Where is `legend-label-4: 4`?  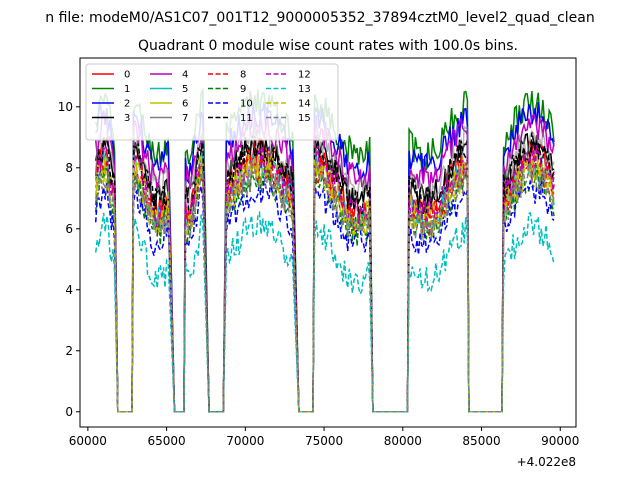 legend-label-4: 4 is located at coordinates (185, 75).